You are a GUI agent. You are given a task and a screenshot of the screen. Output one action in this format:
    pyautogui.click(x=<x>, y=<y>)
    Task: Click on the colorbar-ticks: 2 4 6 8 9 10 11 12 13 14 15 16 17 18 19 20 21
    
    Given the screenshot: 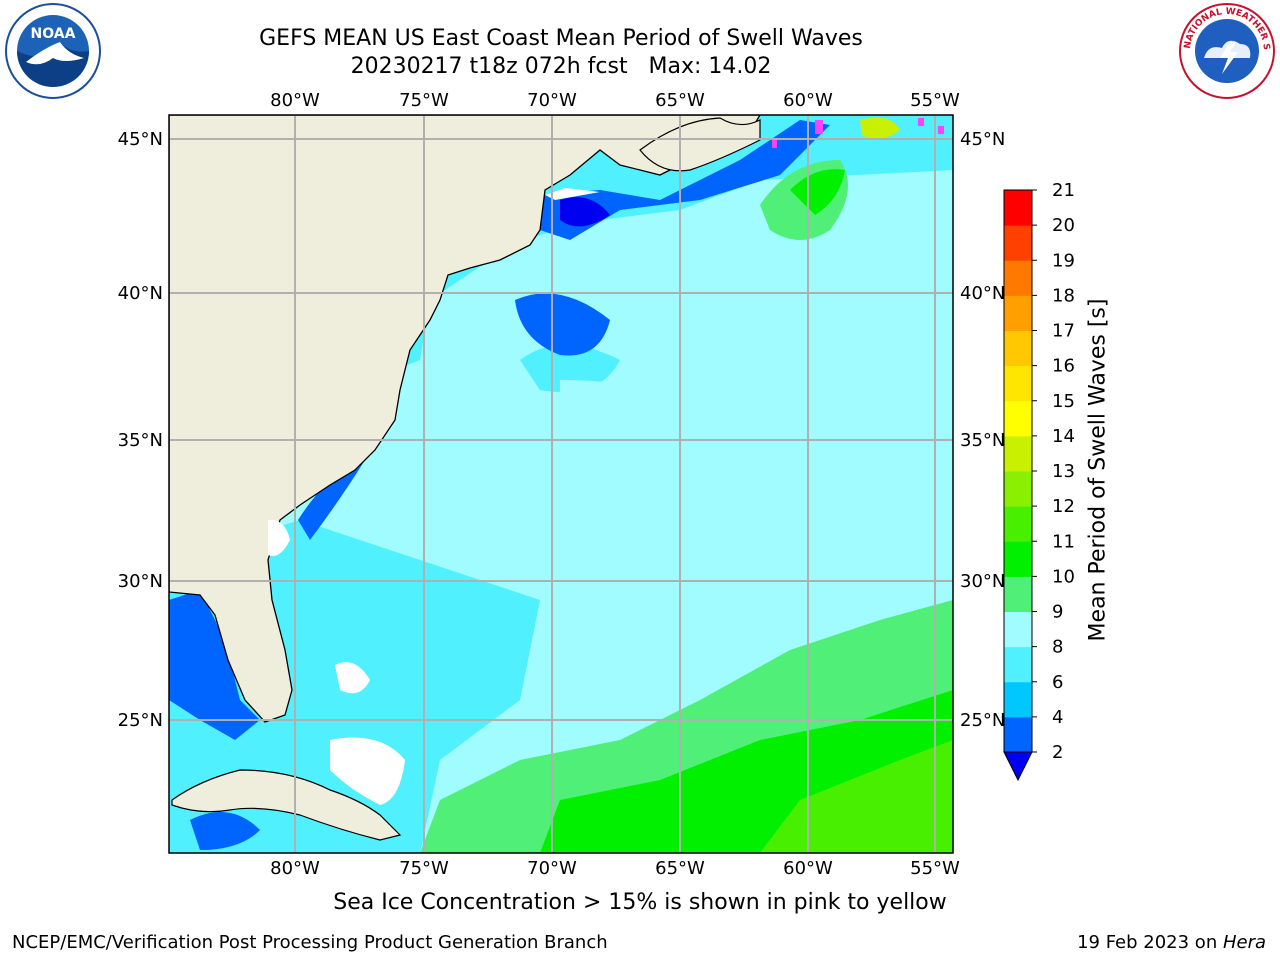 What is the action you would take?
    pyautogui.click(x=1053, y=471)
    